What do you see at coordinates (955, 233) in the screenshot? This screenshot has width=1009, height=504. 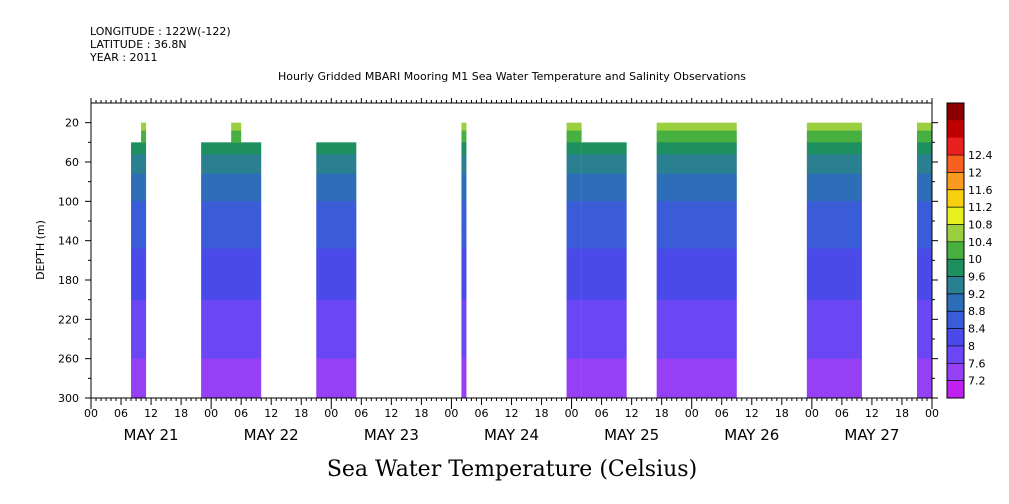 I see `colorbar-swatch` at bounding box center [955, 233].